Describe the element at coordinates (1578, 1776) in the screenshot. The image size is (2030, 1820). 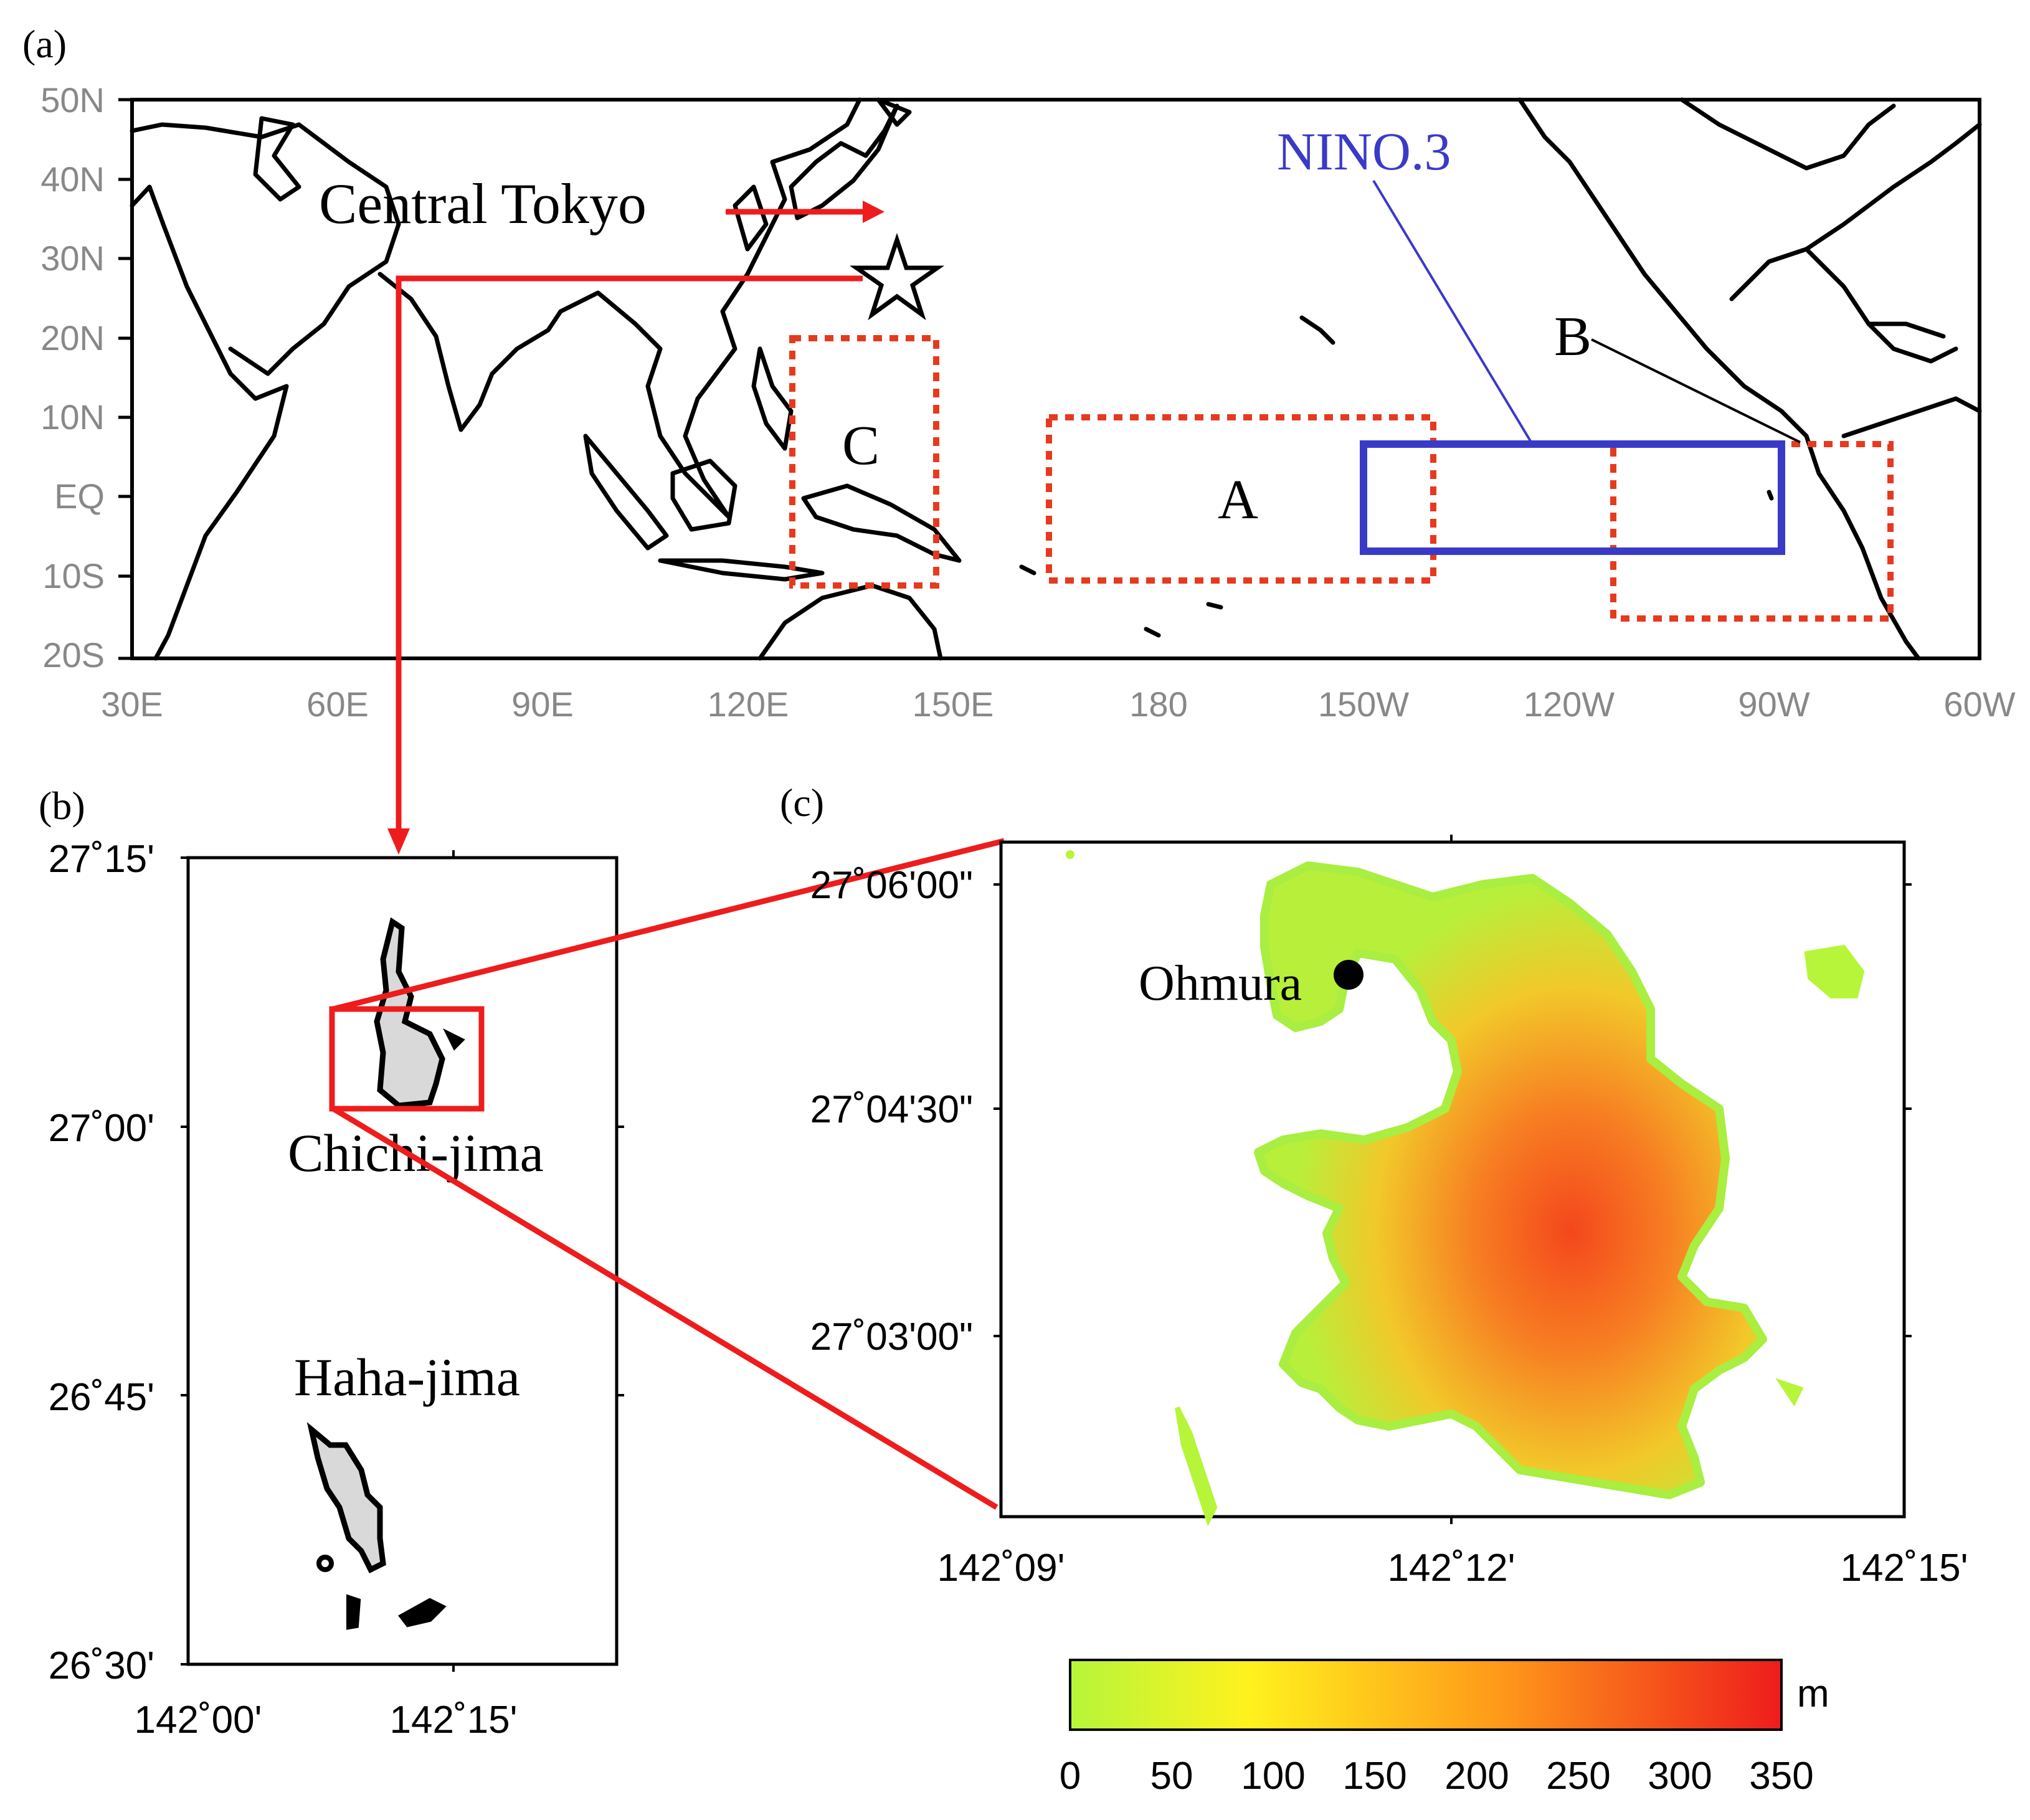
I see `colorbar-tick: 250` at that location.